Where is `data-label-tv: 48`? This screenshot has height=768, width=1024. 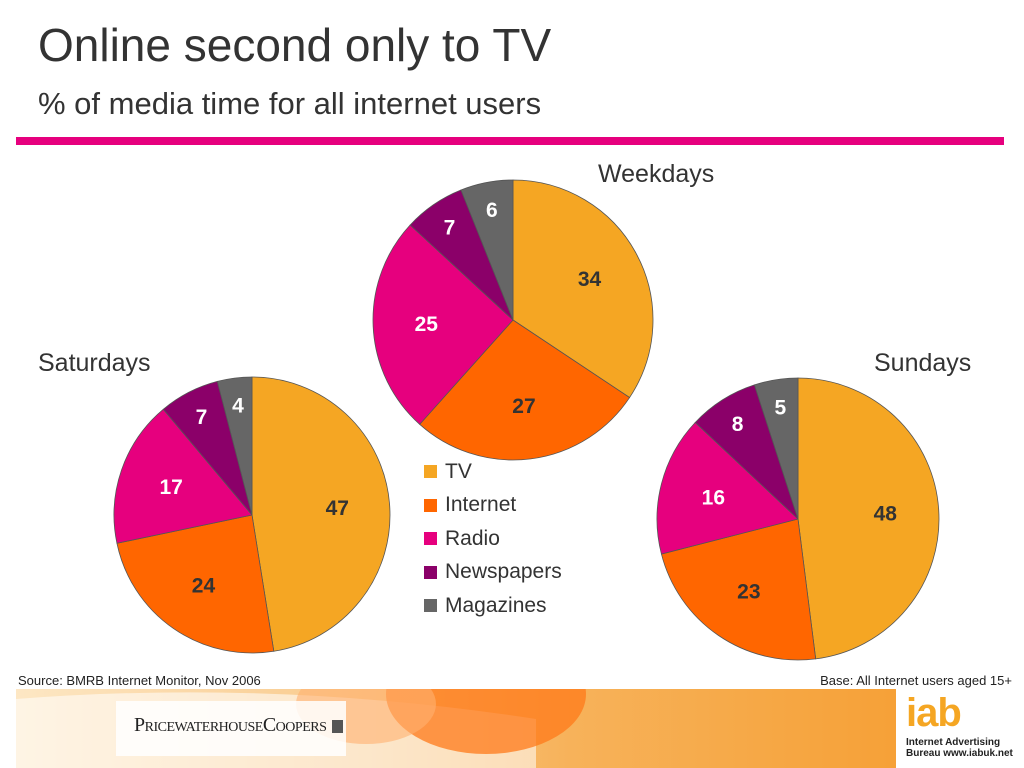 data-label-tv: 48 is located at coordinates (886, 514).